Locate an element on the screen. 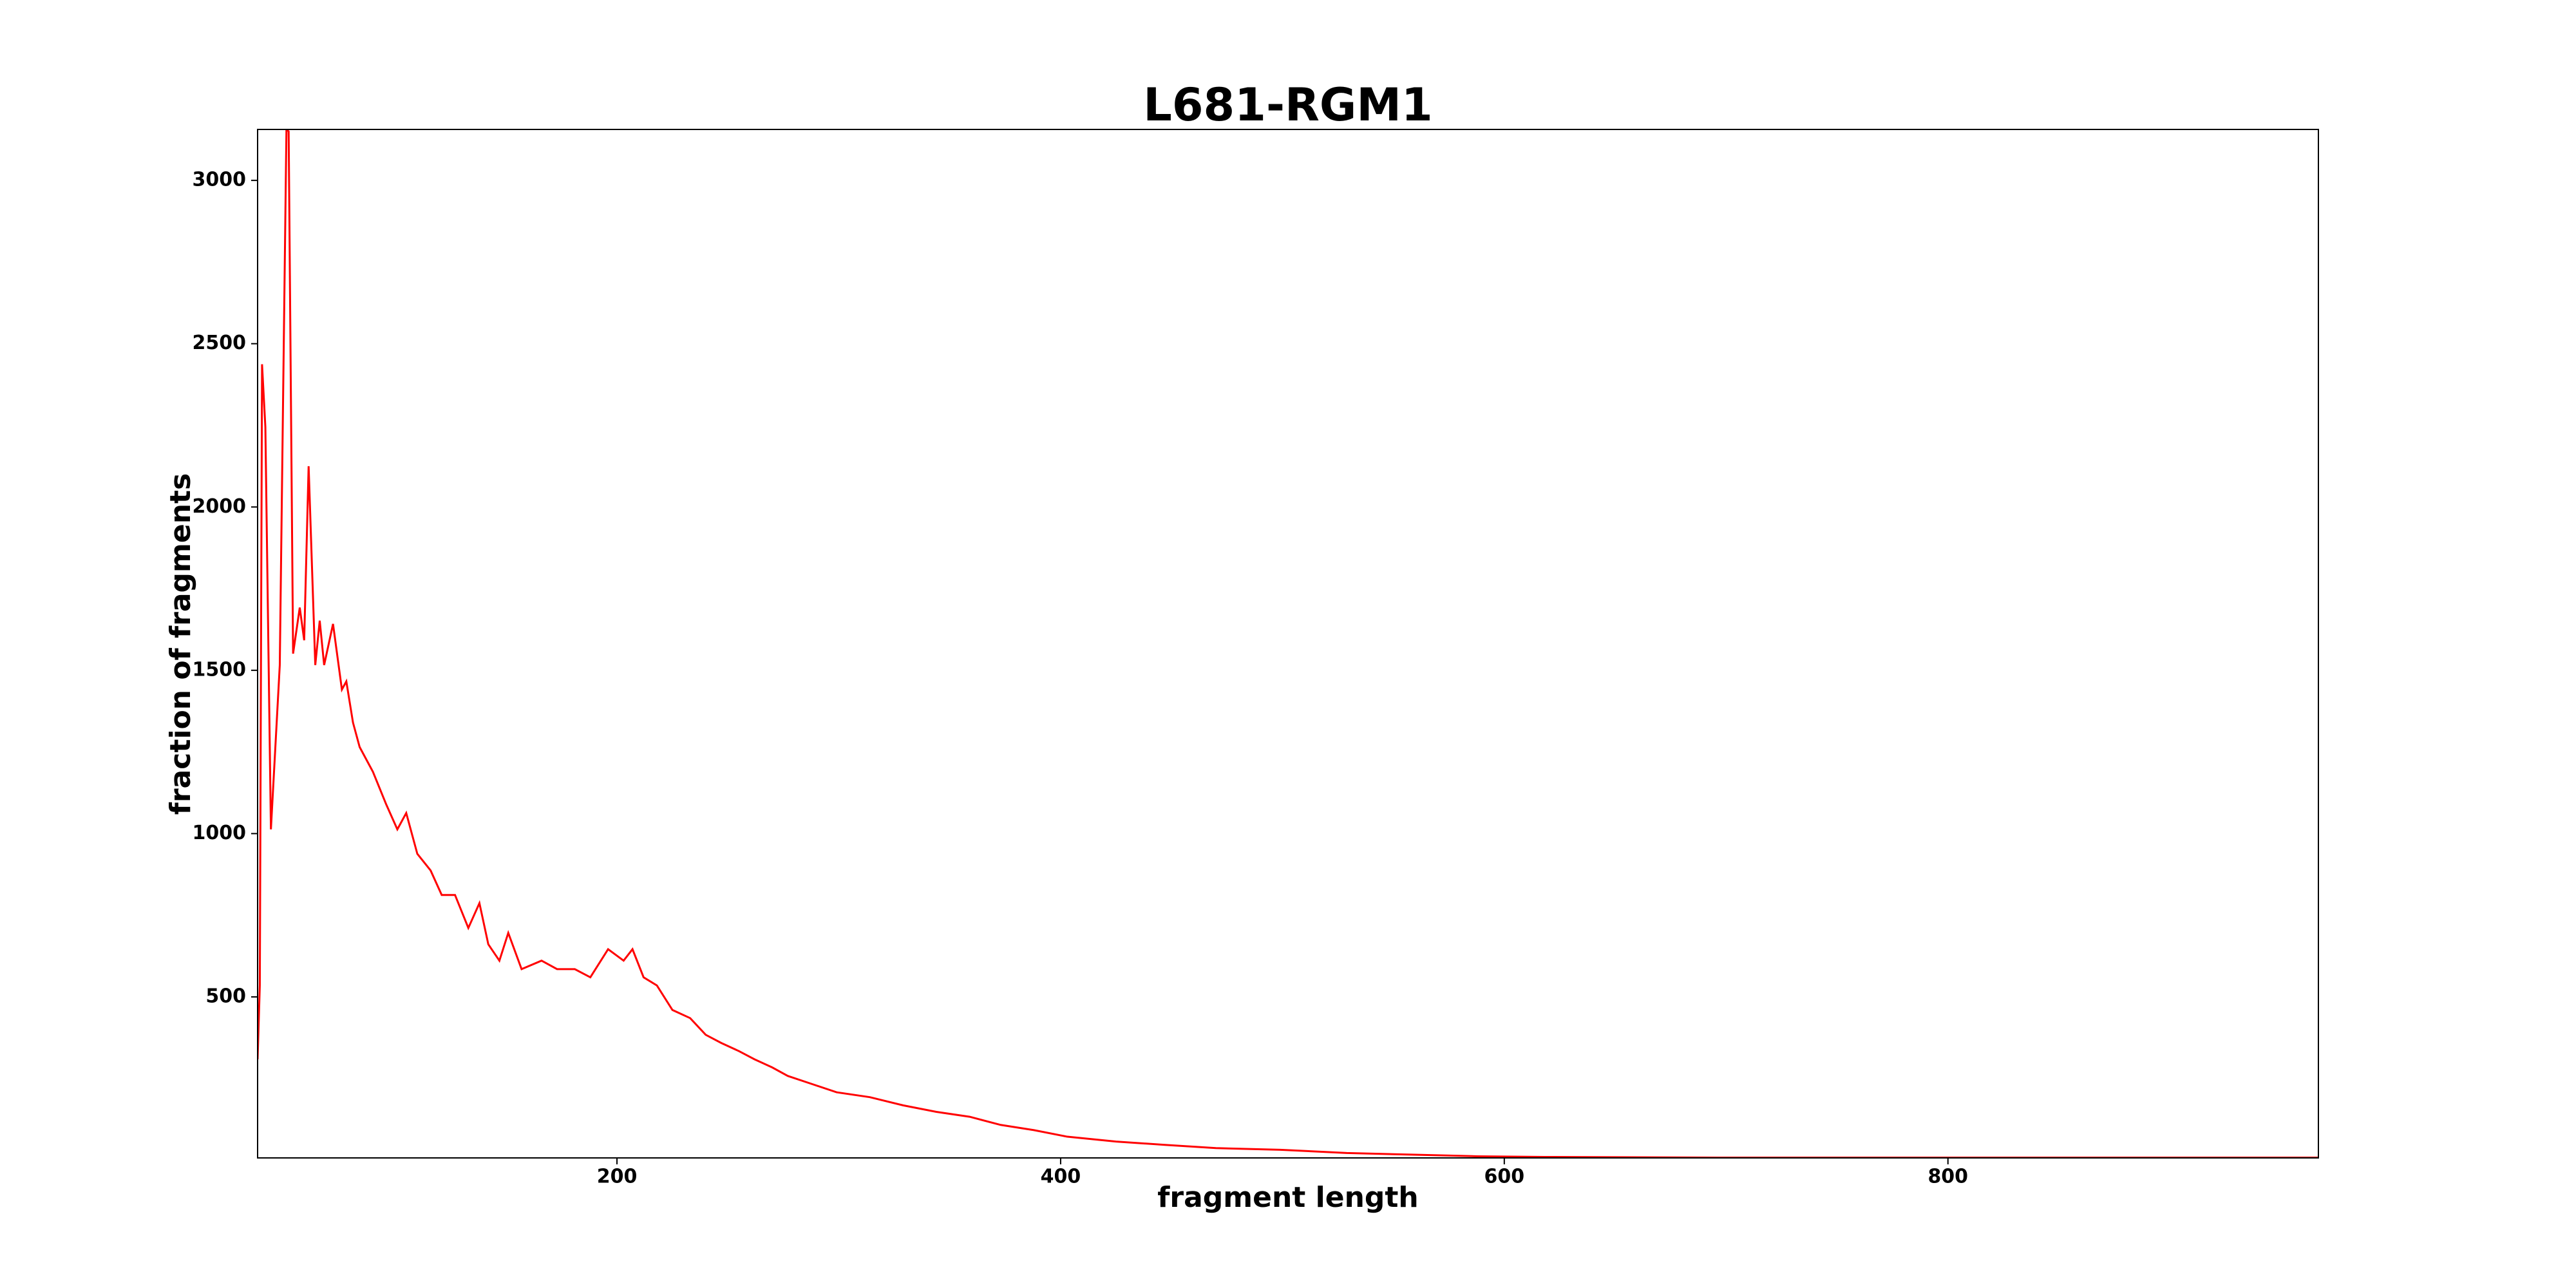  x-tick-label: 400 is located at coordinates (1061, 1177).